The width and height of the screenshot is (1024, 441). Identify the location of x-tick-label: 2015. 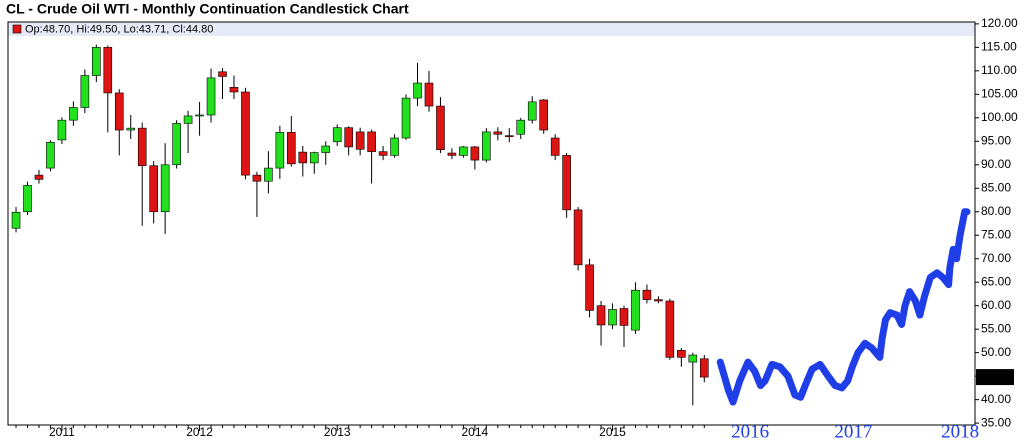
(612, 432).